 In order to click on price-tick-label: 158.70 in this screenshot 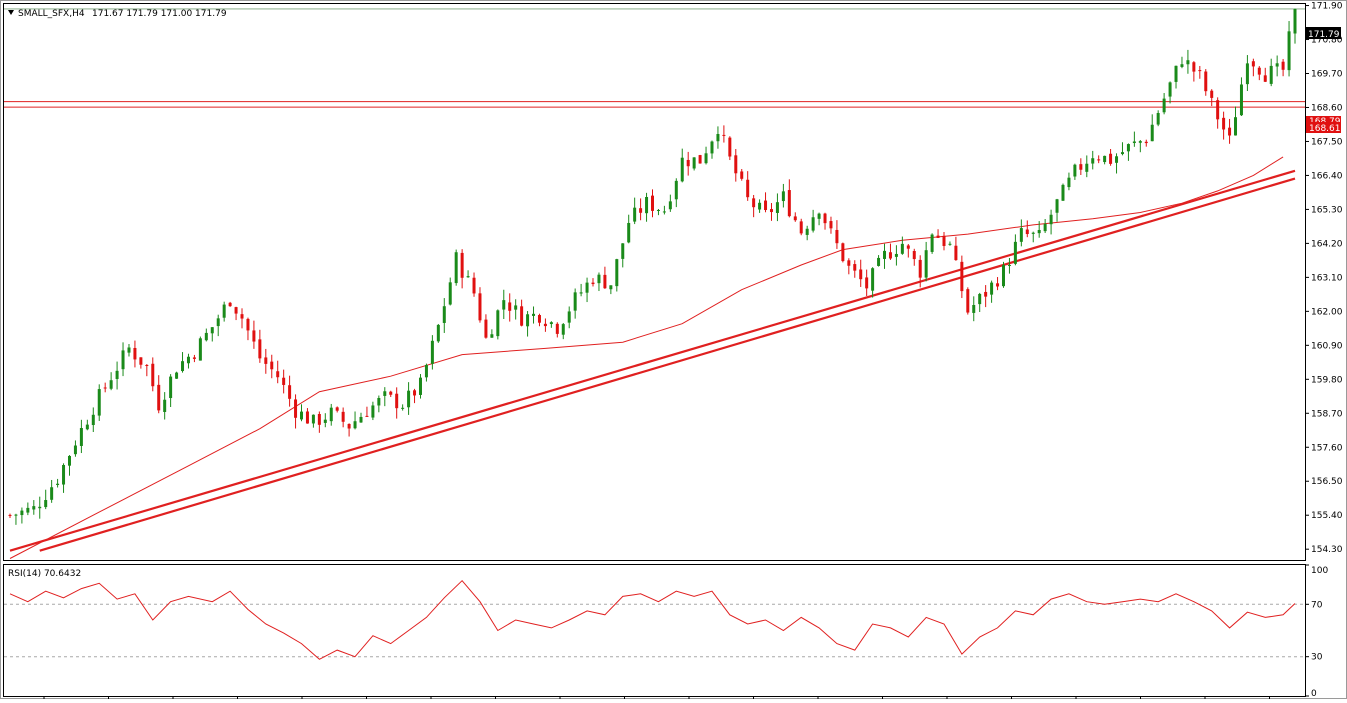, I will do `click(1327, 414)`.